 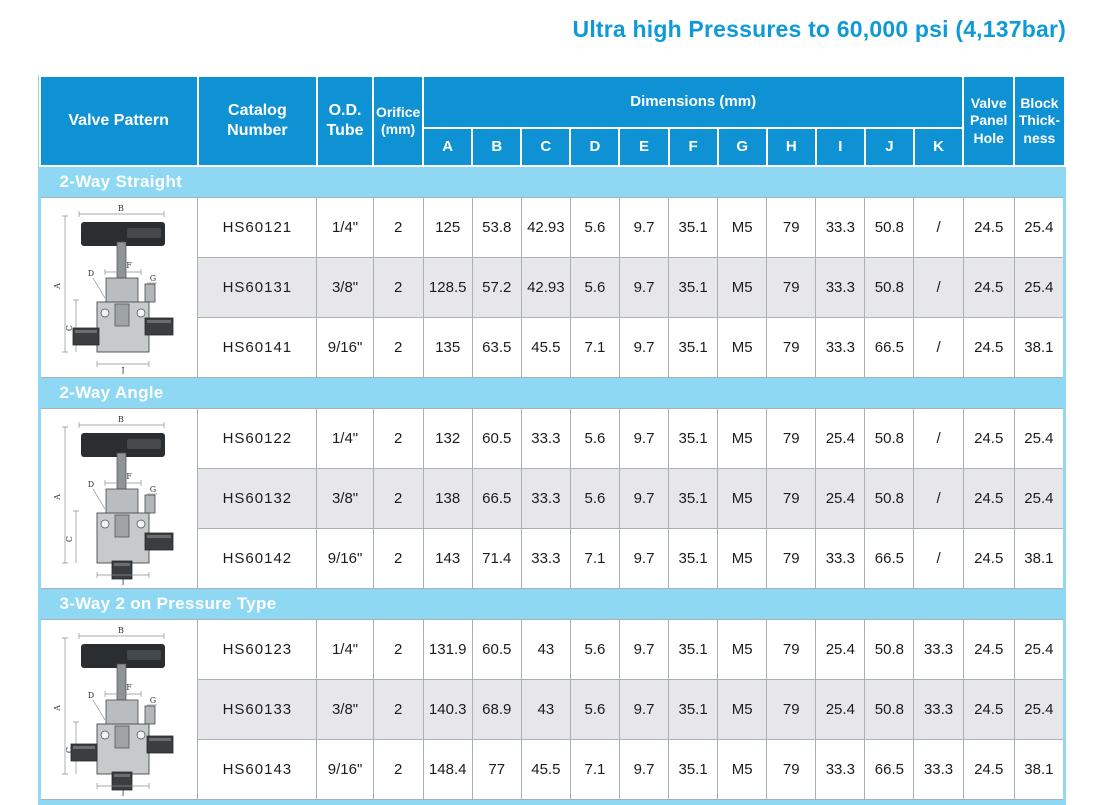 What do you see at coordinates (496, 287) in the screenshot?
I see `dim-B-cell: 57.2` at bounding box center [496, 287].